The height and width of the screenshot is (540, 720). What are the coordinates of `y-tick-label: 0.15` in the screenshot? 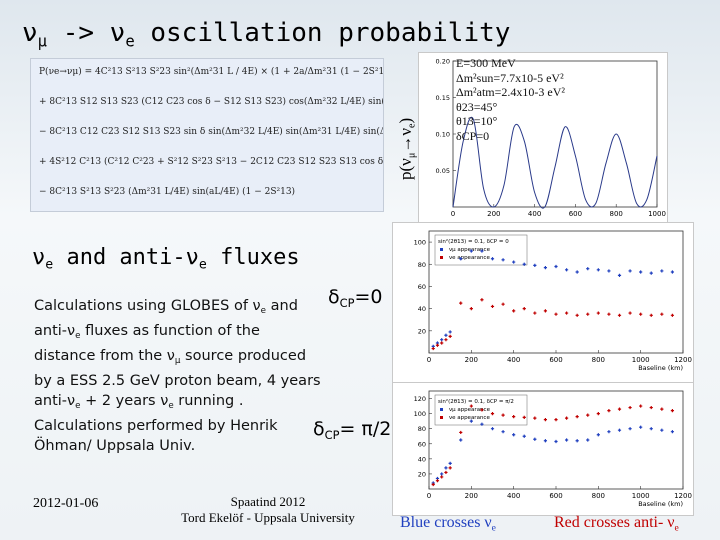 It's located at (443, 98).